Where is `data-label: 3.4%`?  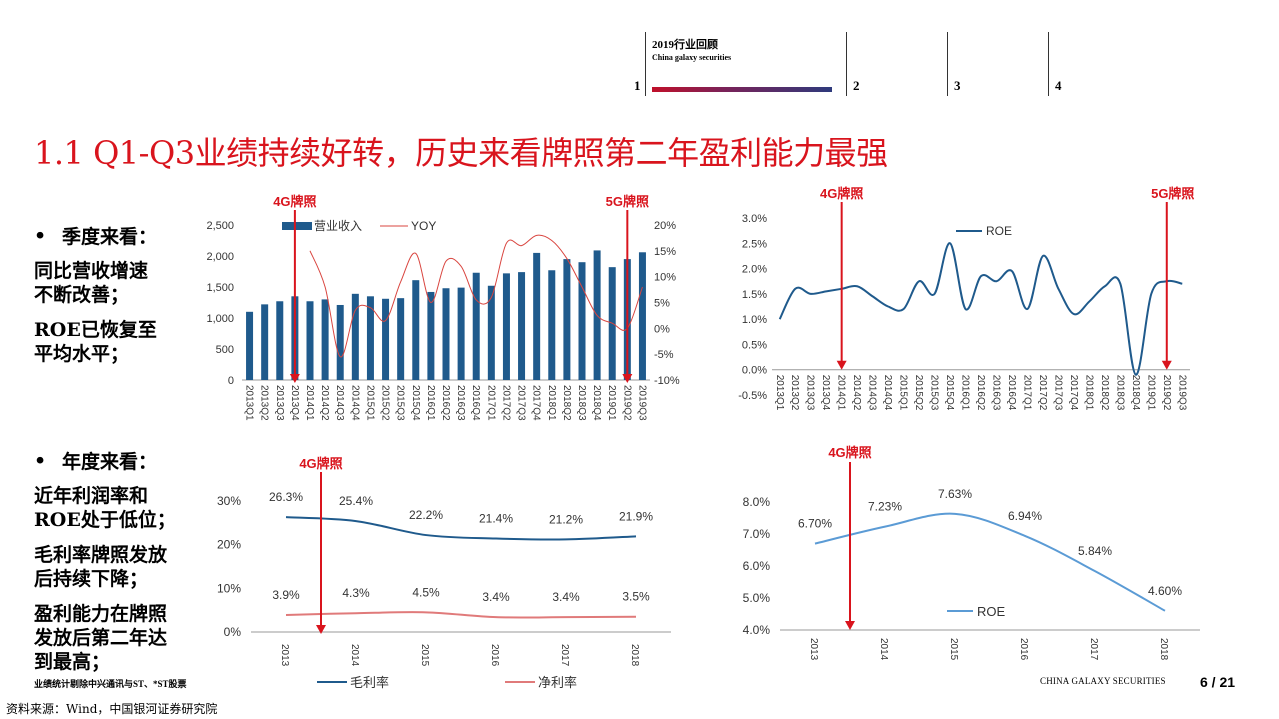 data-label: 3.4% is located at coordinates (566, 597).